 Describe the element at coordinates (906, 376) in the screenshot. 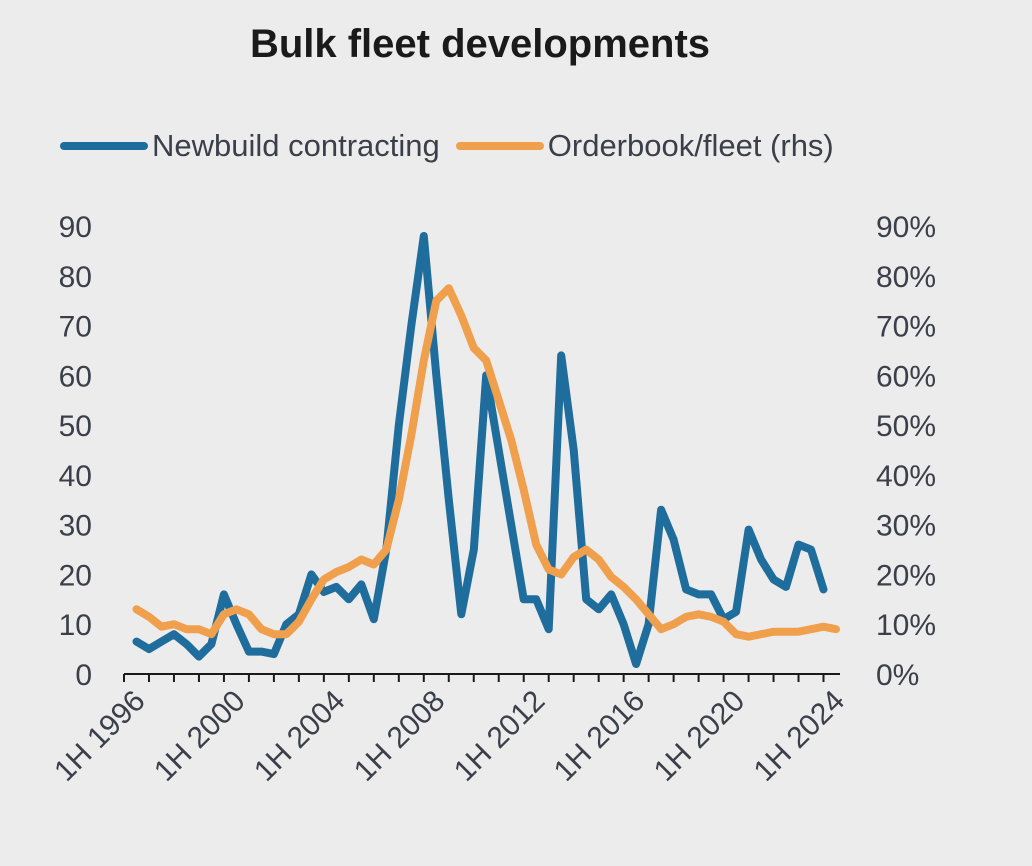

I see `y2-tick-label: 60%` at that location.